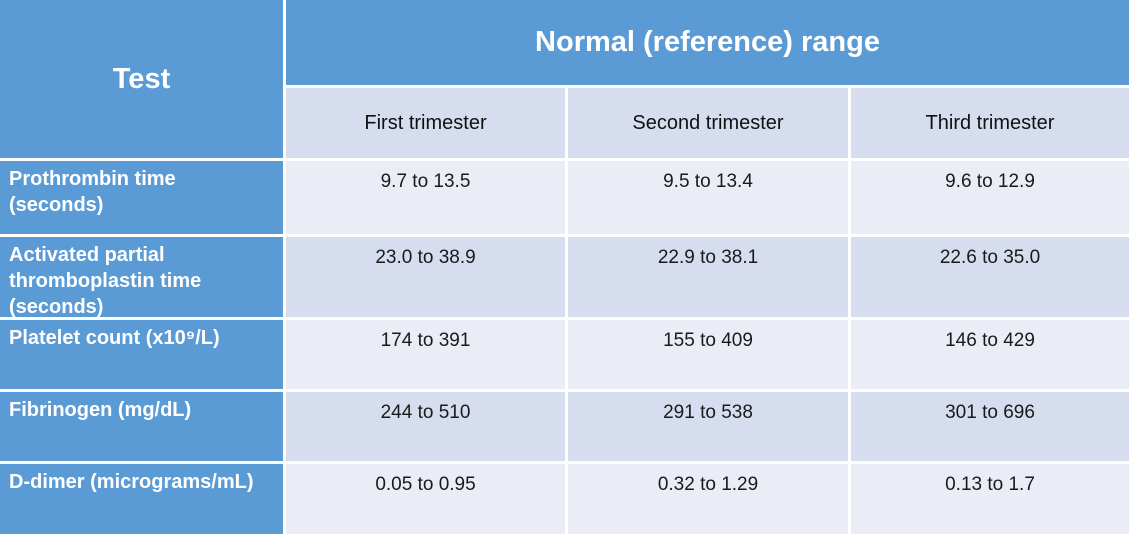  What do you see at coordinates (990, 123) in the screenshot?
I see `col-header-third-trimester: Third trimester` at bounding box center [990, 123].